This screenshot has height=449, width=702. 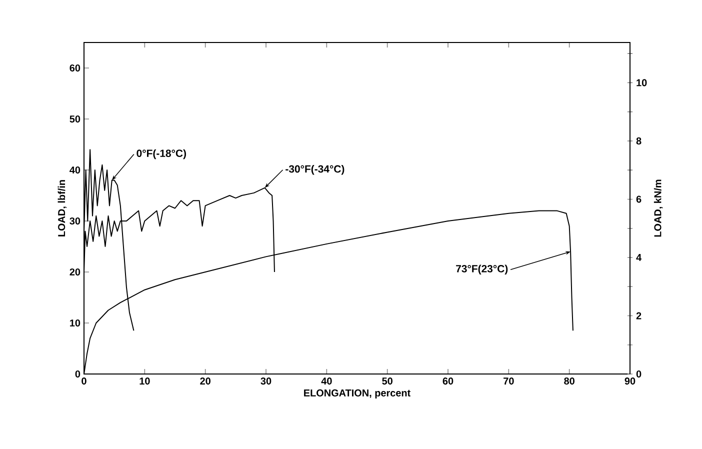 I want to click on x-tick-label: 90, so click(x=630, y=381).